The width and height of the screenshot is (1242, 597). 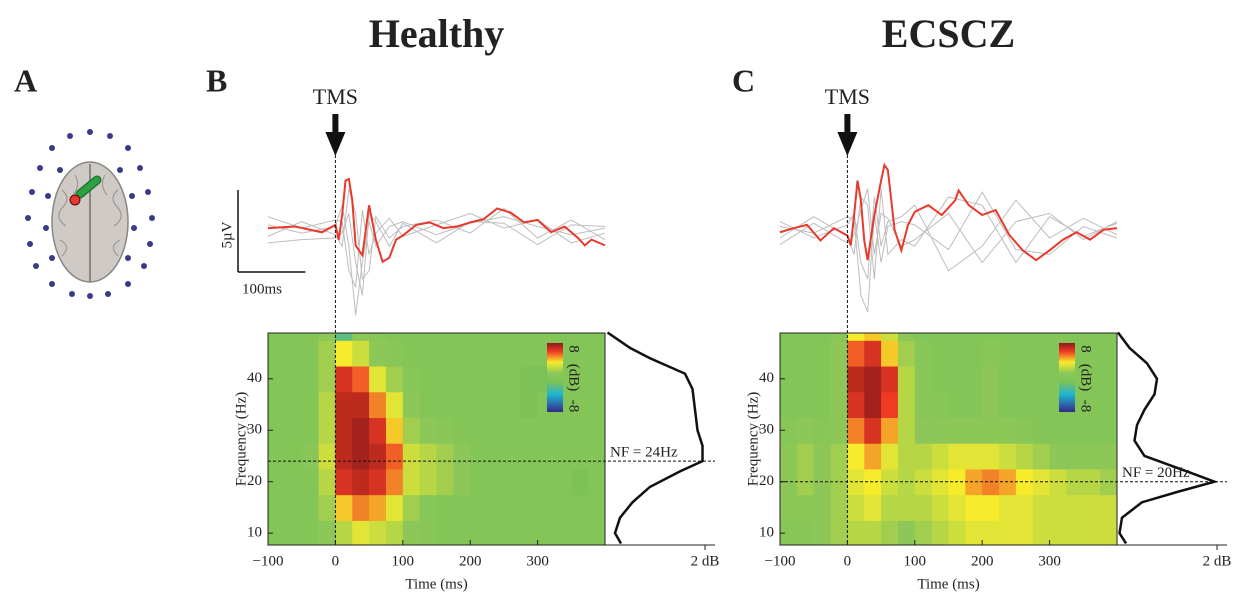 I want to click on brain-montage, so click(x=90, y=214).